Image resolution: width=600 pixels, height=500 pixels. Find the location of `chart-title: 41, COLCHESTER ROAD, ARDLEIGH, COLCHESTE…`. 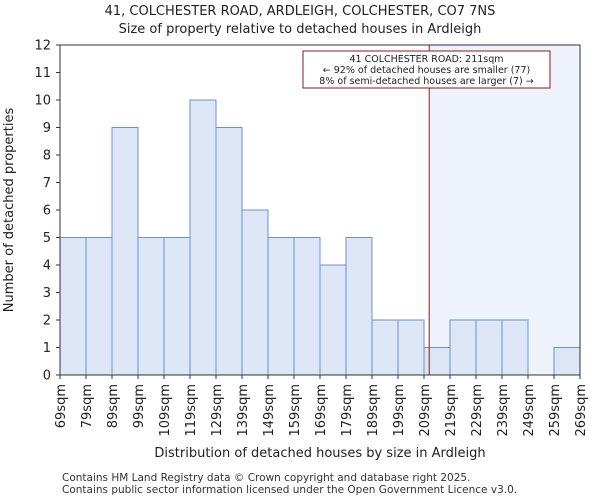

chart-title: 41, COLCHESTER ROAD, ARDLEIGH, COLCHESTE… is located at coordinates (300, 11).